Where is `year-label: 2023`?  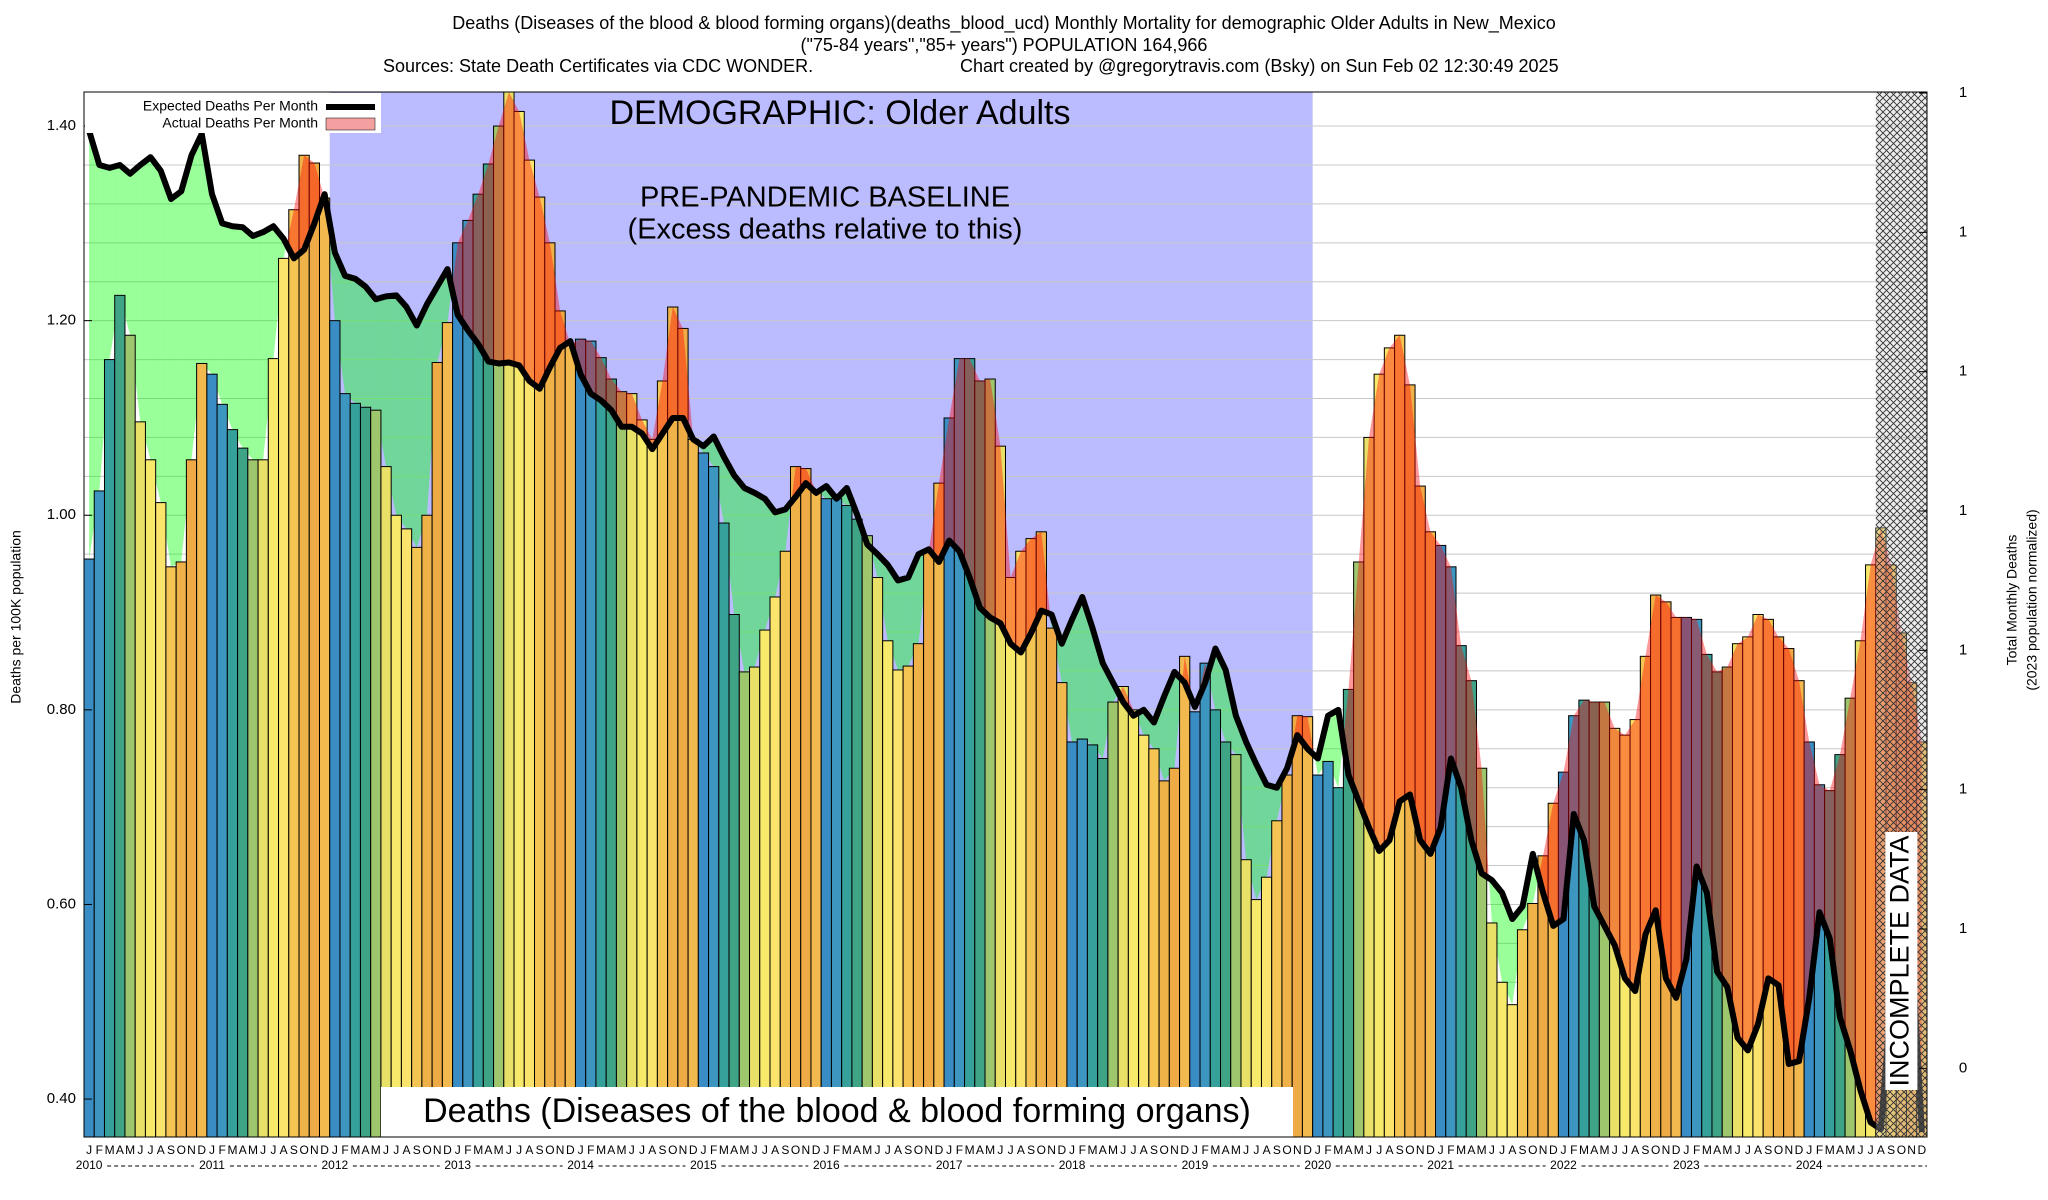
year-label: 2023 is located at coordinates (1686, 1165).